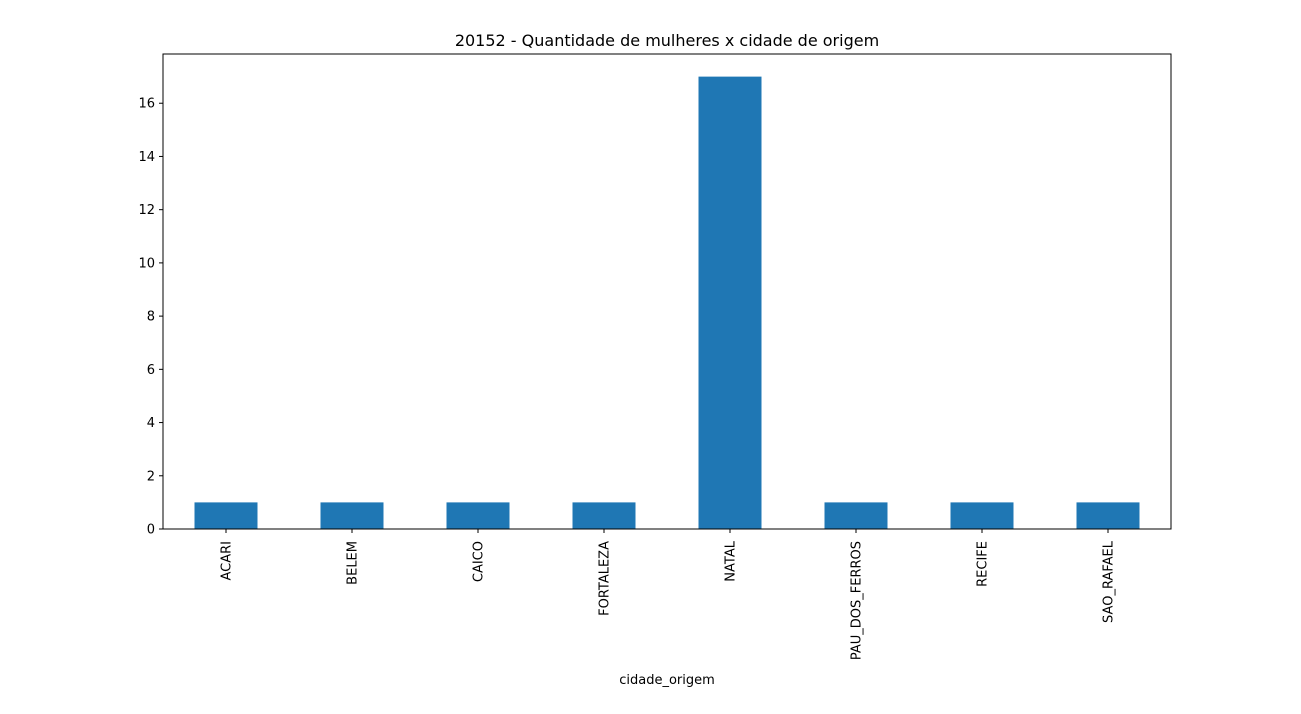 The width and height of the screenshot is (1301, 714). I want to click on x-tick-label: CAICO, so click(479, 561).